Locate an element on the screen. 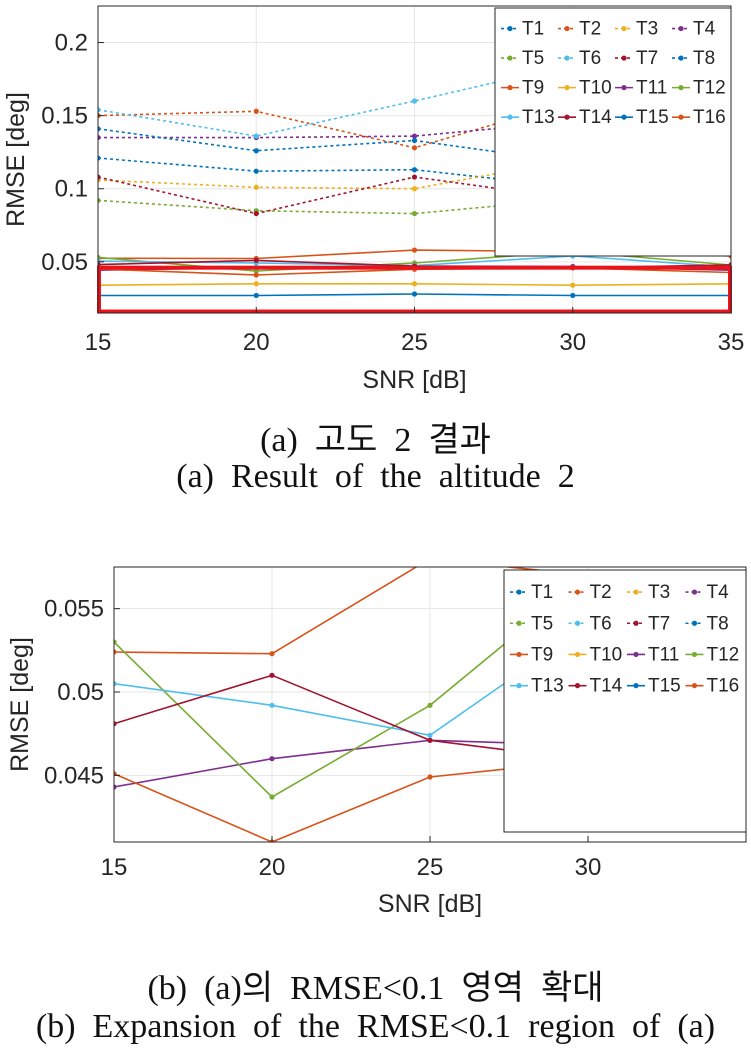 This screenshot has height=1062, width=751. caption-a-english: (a) Result of the altitude 2 is located at coordinates (375, 476).